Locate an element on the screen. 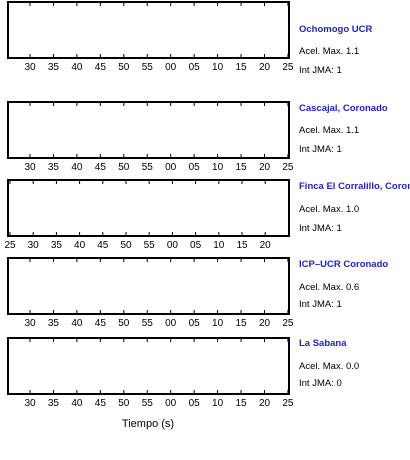 This screenshot has height=460, width=410. int-jma-label: Int JMA: 0 is located at coordinates (320, 383).